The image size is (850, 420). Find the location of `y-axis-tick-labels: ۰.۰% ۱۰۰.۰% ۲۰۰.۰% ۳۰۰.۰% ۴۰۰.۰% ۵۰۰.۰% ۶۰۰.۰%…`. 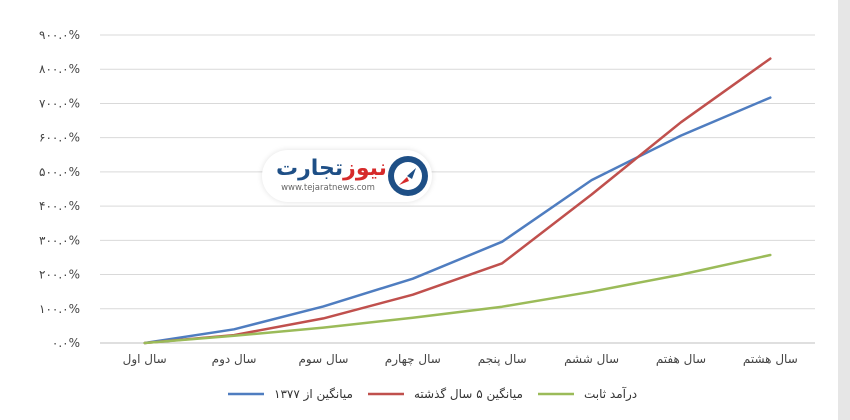

y-axis-tick-labels: ۰.۰% ۱۰۰.۰% ۲۰۰.۰% ۳۰۰.۰% ۴۰۰.۰% ۵۰۰.۰% ۶۰۰.۰%… is located at coordinates (59, 189).